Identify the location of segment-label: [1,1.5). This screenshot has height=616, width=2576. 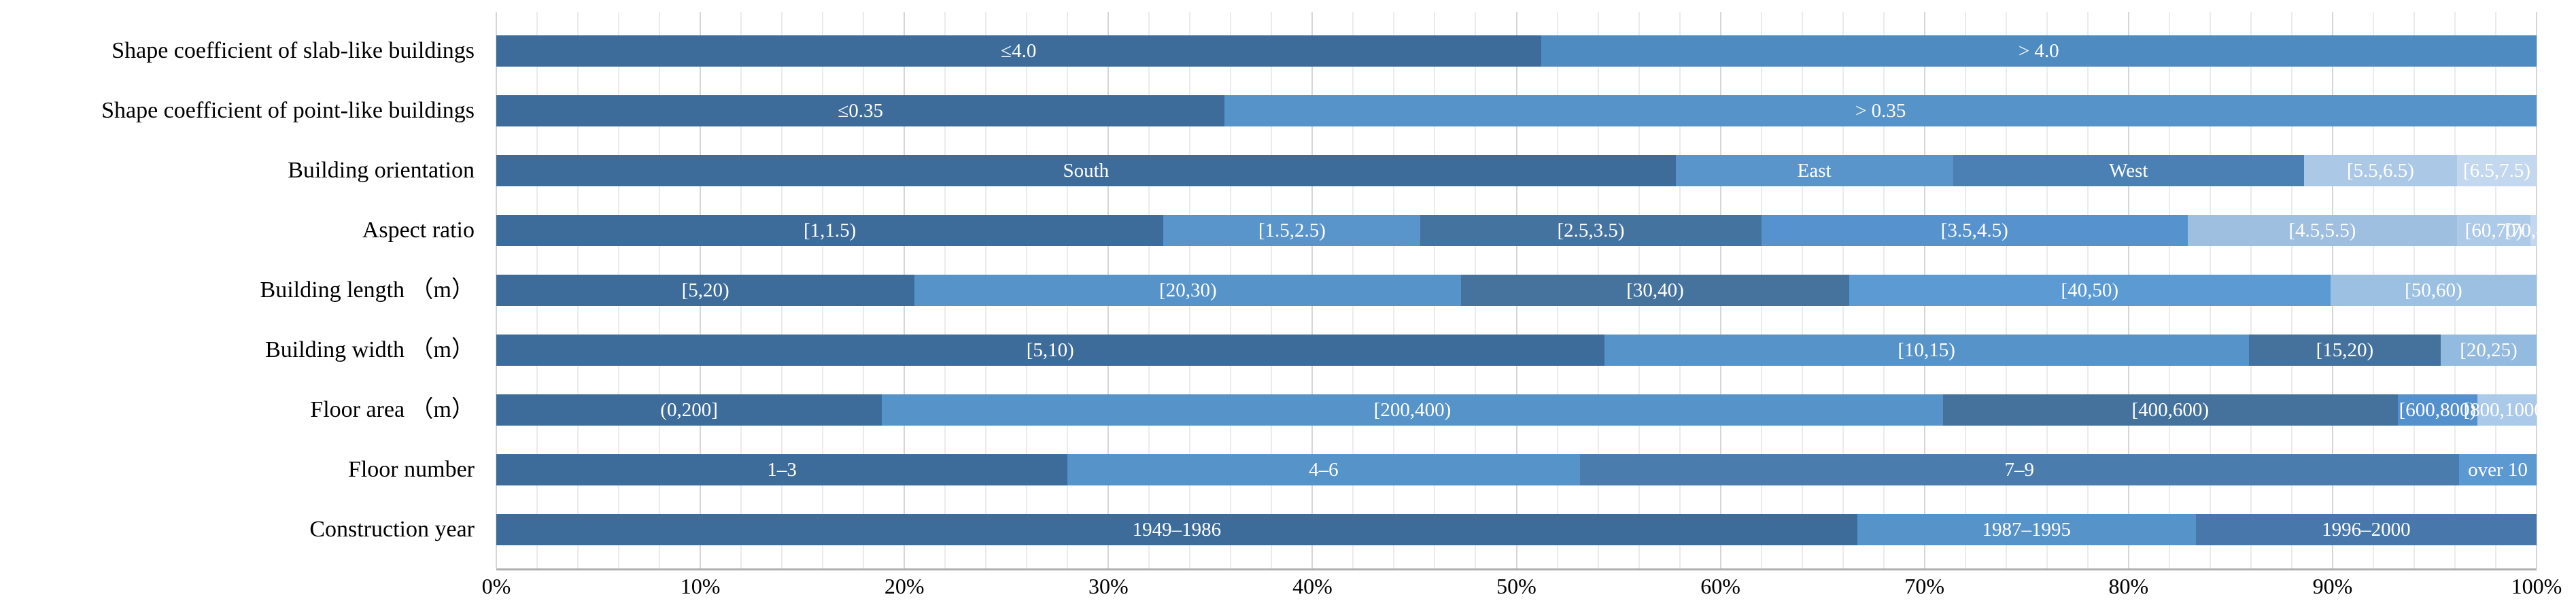
(830, 230).